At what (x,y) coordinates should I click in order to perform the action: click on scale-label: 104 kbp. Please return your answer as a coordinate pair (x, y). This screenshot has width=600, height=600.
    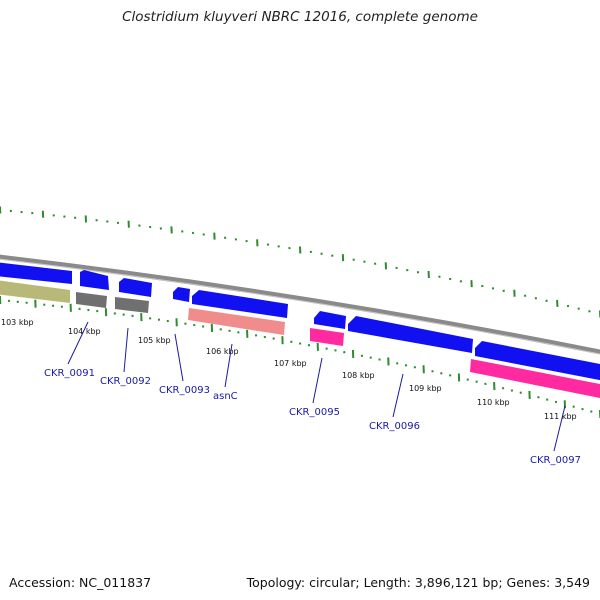
    Looking at the image, I should click on (84, 331).